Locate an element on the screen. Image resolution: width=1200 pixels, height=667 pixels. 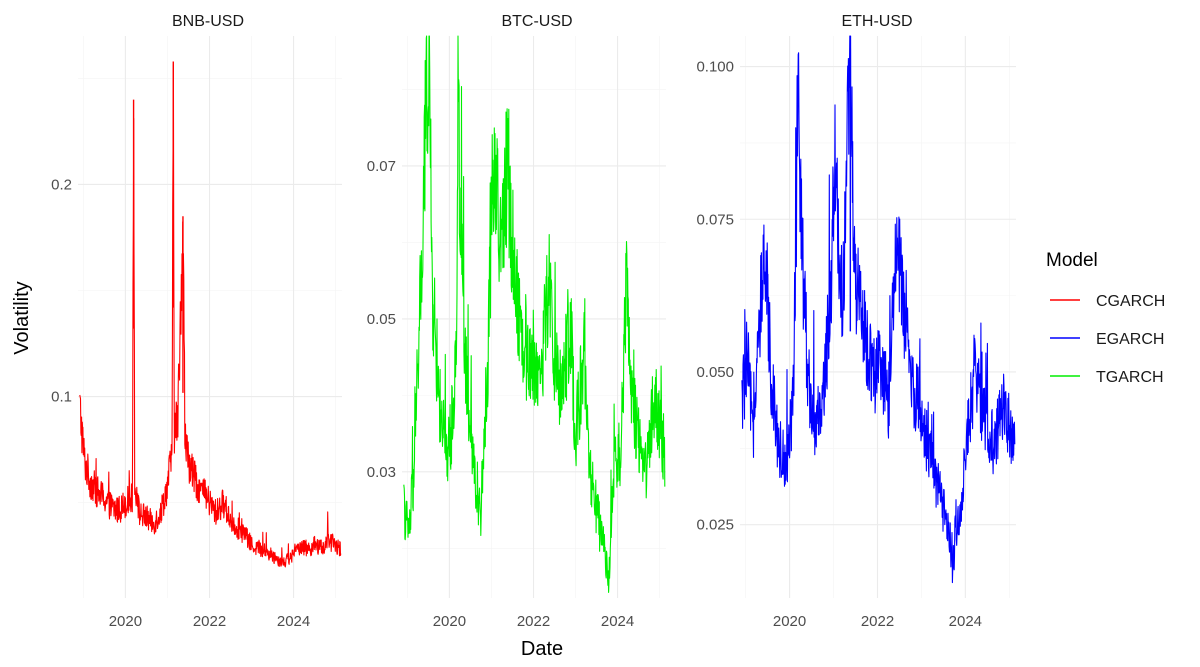
legend-title: Model is located at coordinates (1072, 260).